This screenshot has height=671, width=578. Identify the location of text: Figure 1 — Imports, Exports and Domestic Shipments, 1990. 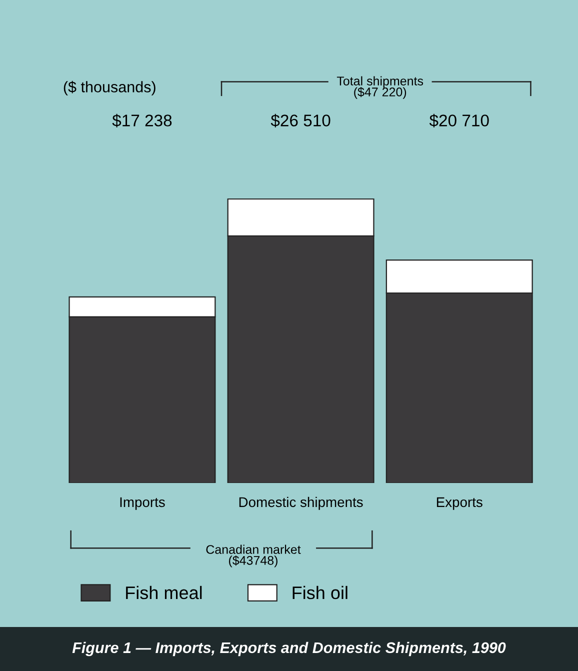
(289, 649).